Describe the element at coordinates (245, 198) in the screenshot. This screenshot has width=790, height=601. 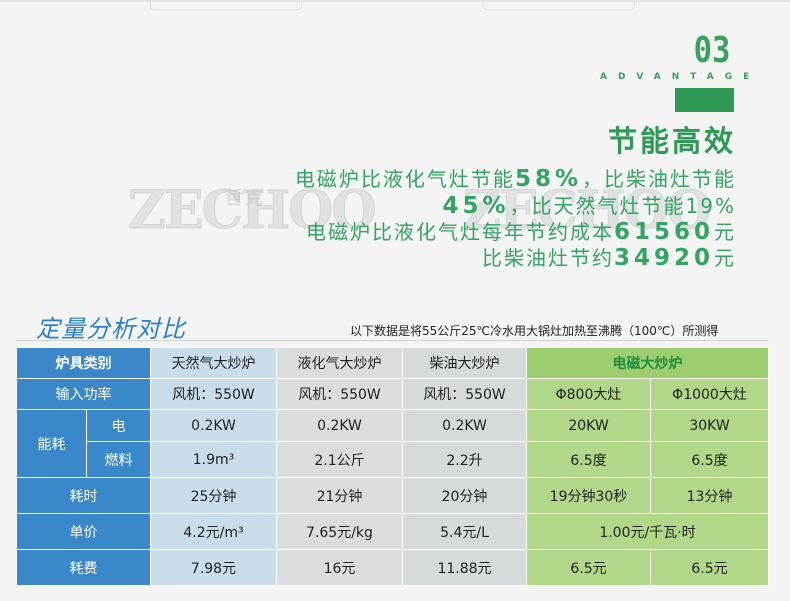
I see `watermark-cn: 哲克` at that location.